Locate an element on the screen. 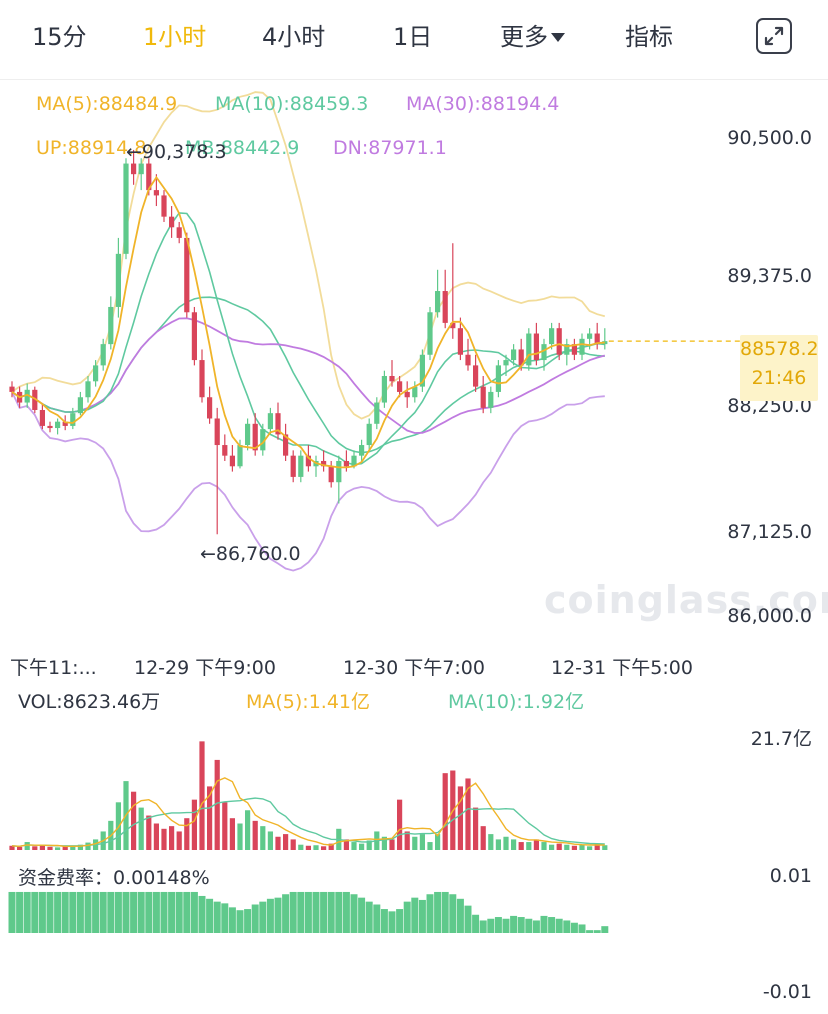 The height and width of the screenshot is (1014, 828). time-axis-label: 12-29 下午9:00 is located at coordinates (205, 668).